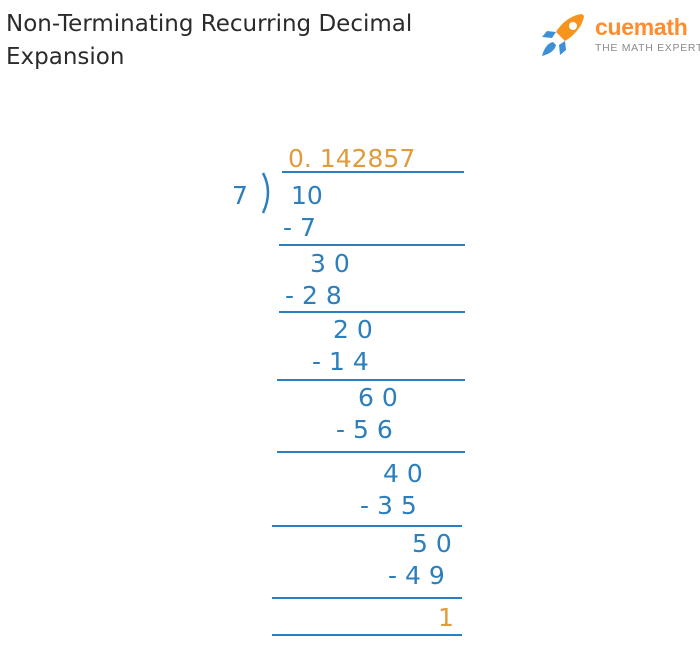  Describe the element at coordinates (403, 473) in the screenshot. I see `step-5-dividend: 4 0` at that location.